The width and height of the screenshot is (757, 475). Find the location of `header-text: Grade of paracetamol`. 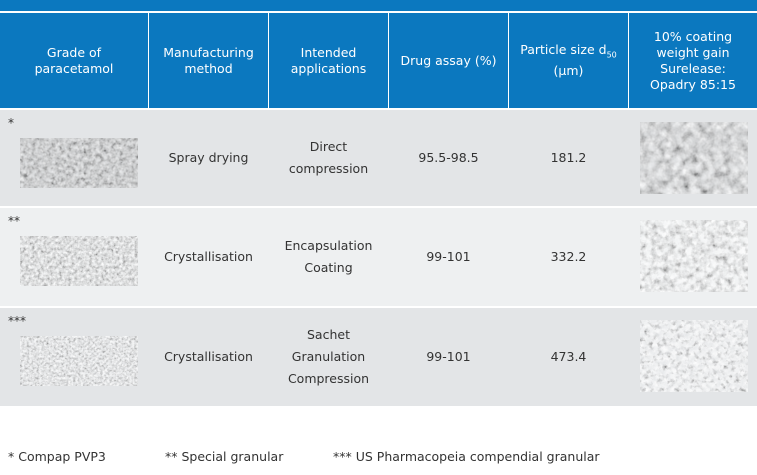

header-text: Grade of paracetamol is located at coordinates (74, 60).